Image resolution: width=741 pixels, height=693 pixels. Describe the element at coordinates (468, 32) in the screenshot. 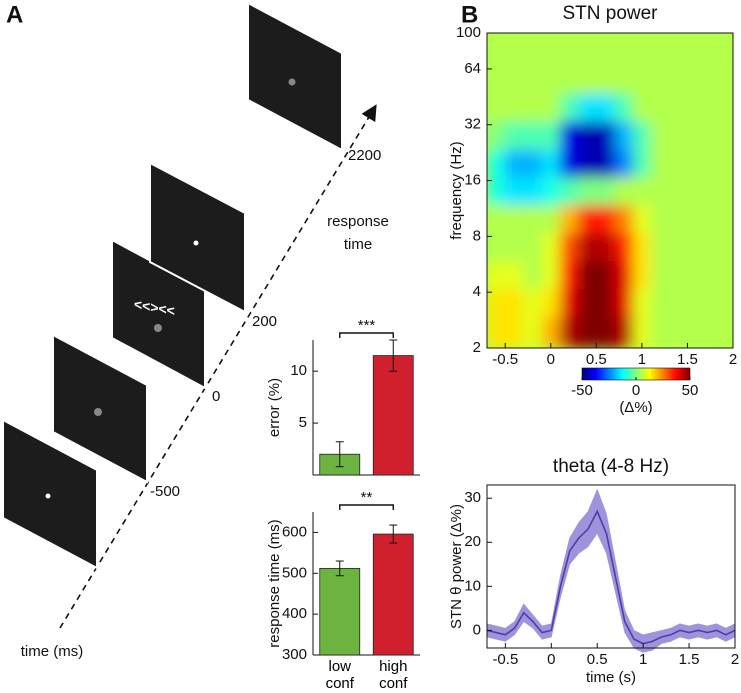

I see `y-tick-label: 100` at that location.